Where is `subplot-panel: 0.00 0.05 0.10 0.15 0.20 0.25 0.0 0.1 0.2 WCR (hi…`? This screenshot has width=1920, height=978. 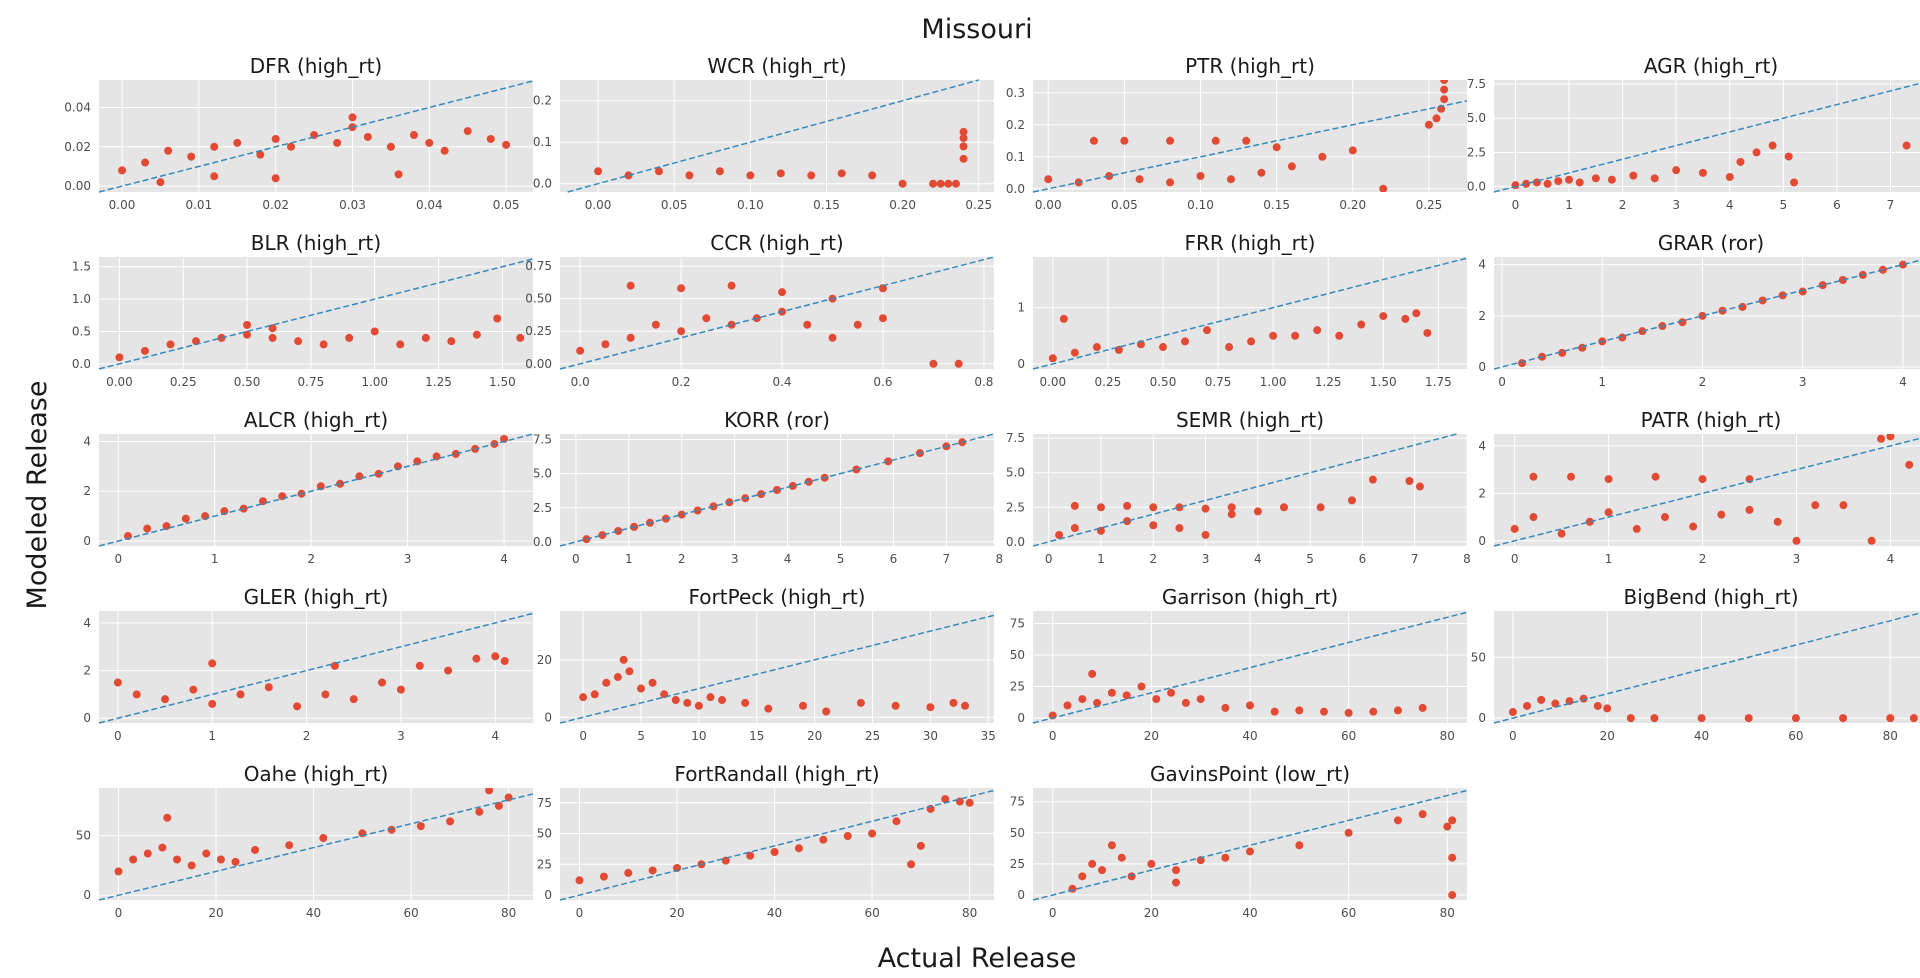 subplot-panel: 0.00 0.05 0.10 0.15 0.20 0.25 0.0 0.1 0.2 WCR (hi… is located at coordinates (763, 133).